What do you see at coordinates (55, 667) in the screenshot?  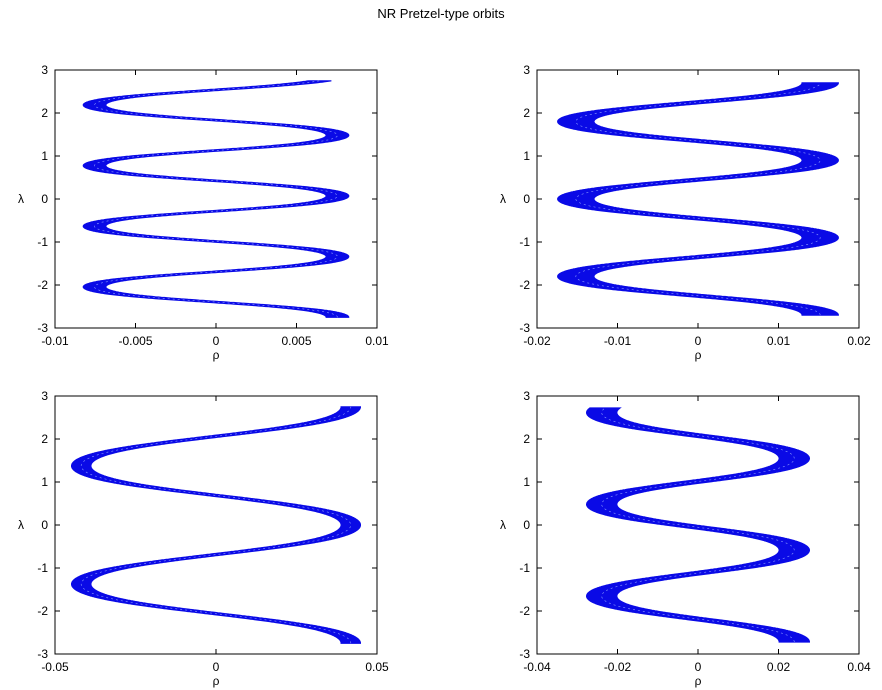 I see `x-tick-label: -0.05` at bounding box center [55, 667].